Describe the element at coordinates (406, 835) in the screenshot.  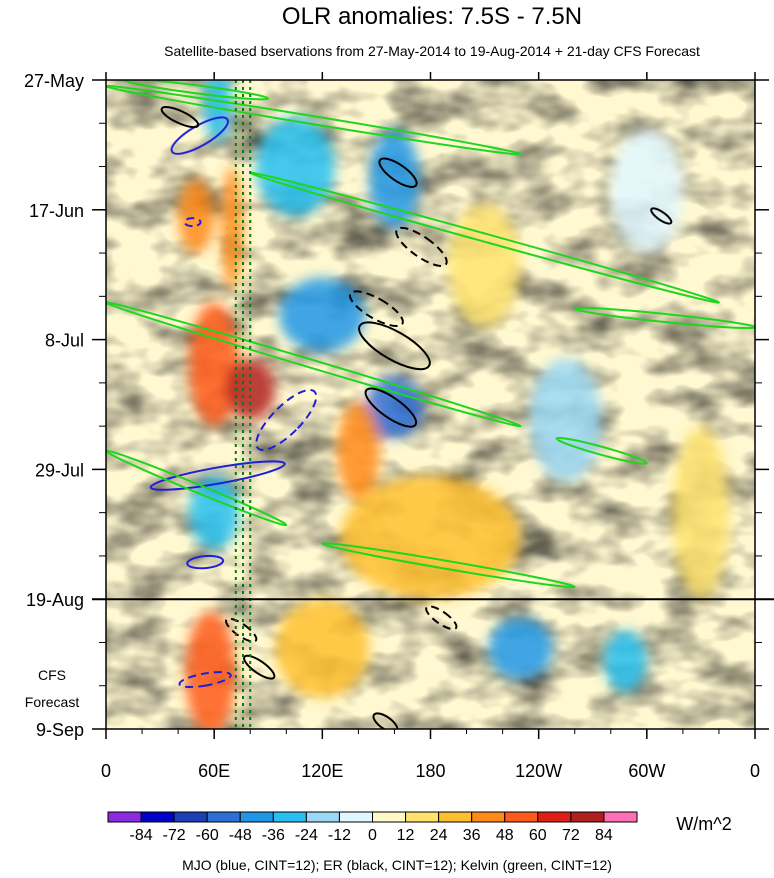
I see `colorbar-label: 12` at that location.